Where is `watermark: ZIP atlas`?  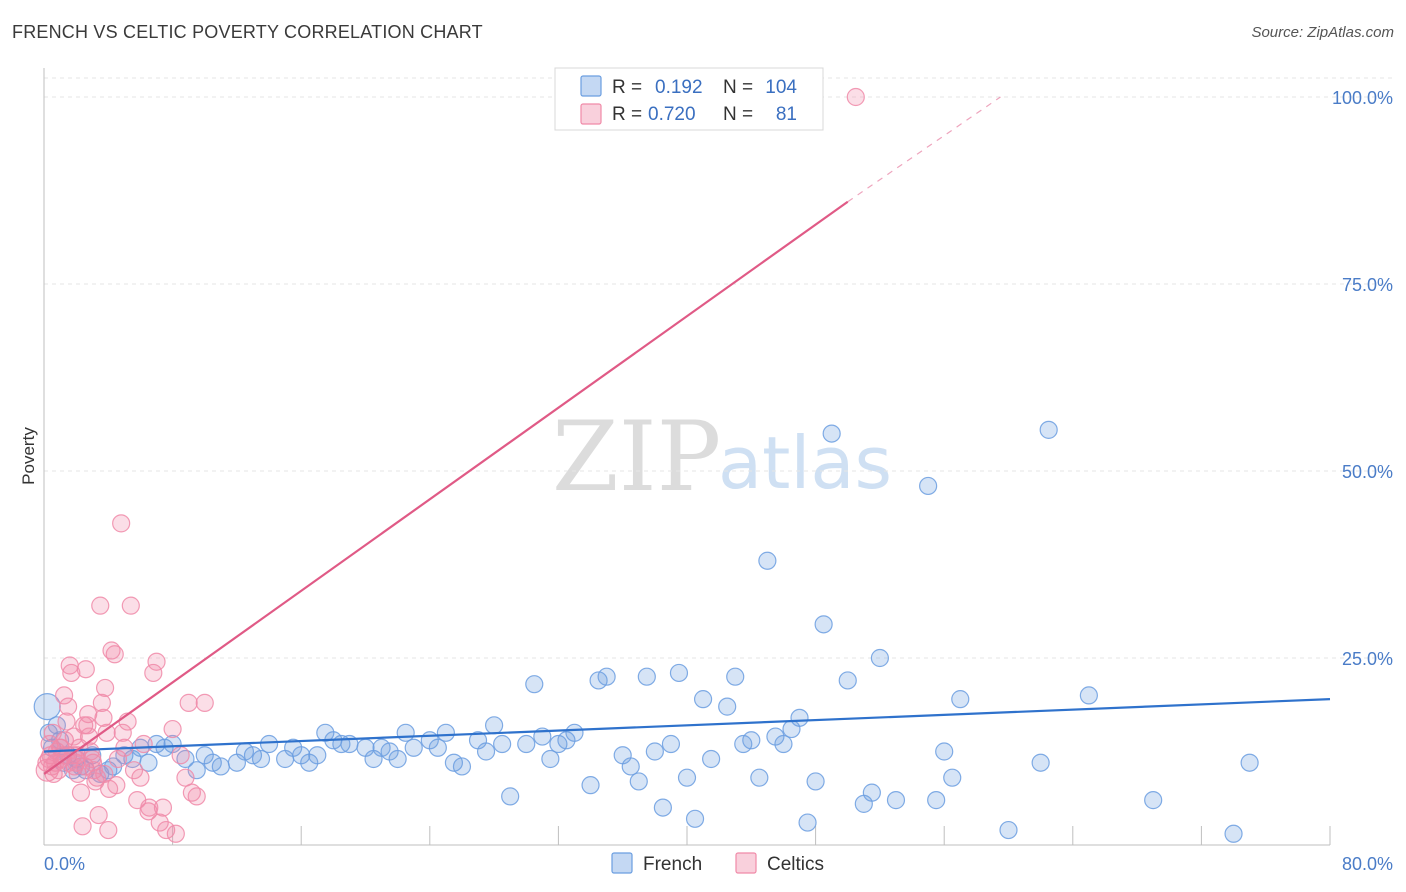
watermark: ZIP atlas is located at coordinates (722, 457).